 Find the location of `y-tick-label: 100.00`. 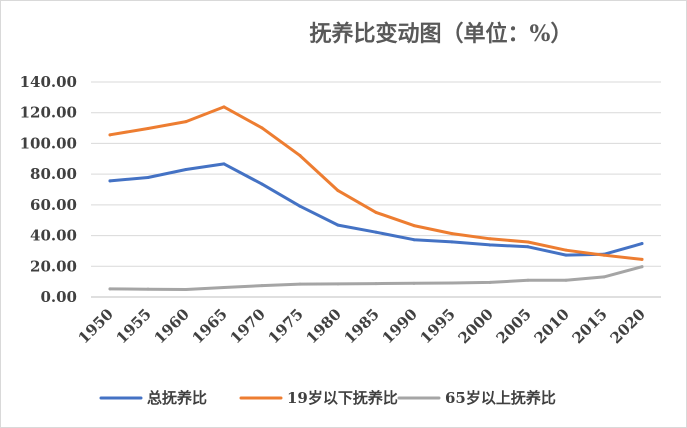

y-tick-label: 100.00 is located at coordinates (48, 143).